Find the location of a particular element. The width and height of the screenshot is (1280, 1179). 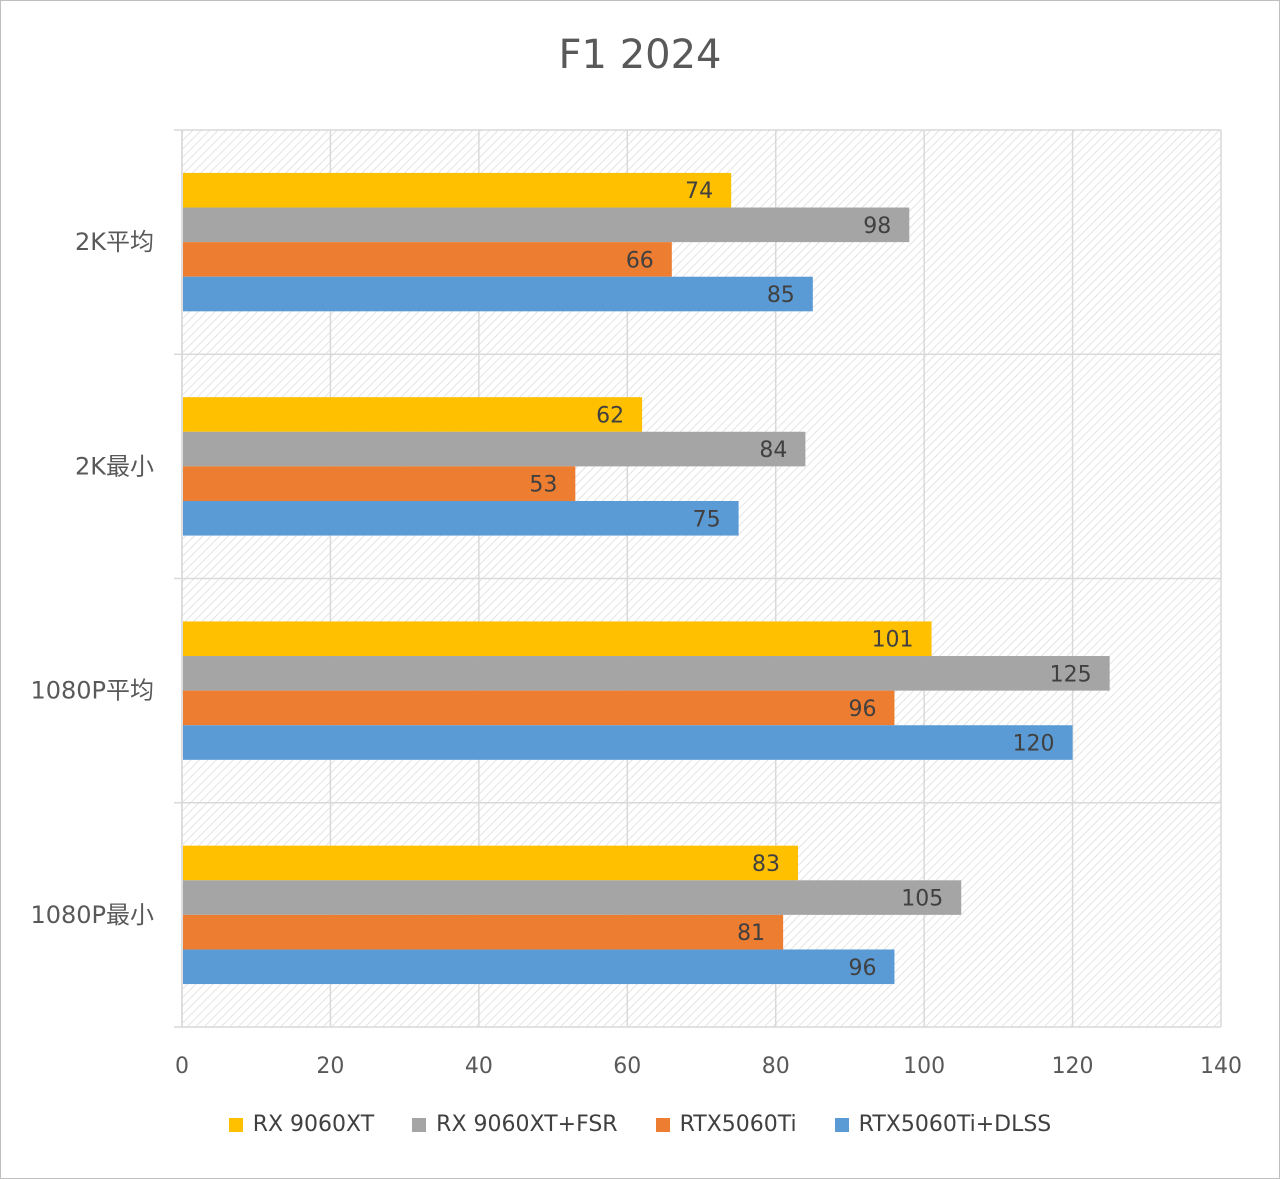

x-tick-label: 80 is located at coordinates (776, 1066).